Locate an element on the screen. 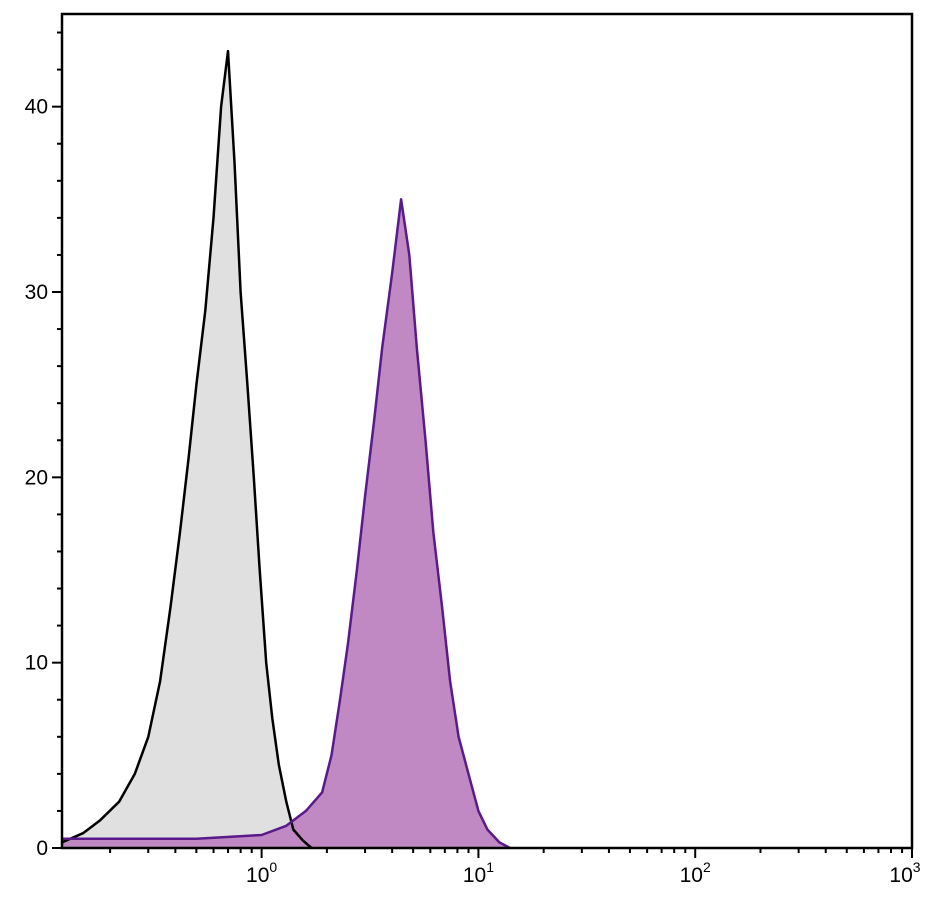 The width and height of the screenshot is (940, 917). y-tick-label: 20 is located at coordinates (36, 477).